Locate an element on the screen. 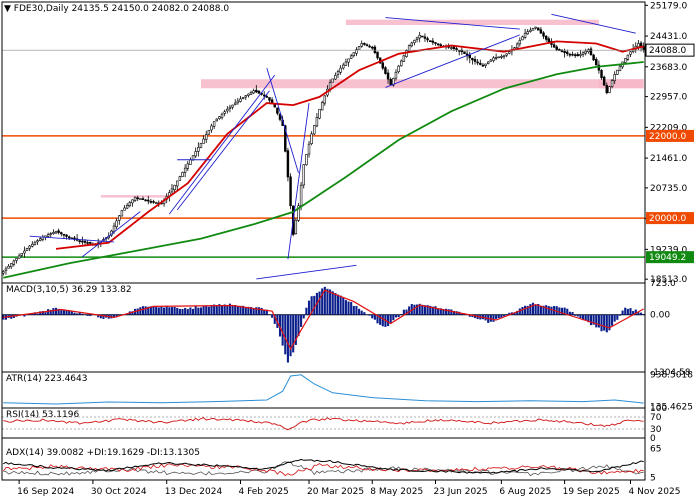 The width and height of the screenshot is (700, 503). macd-label: MACD(3,10,5) 36.29 133.82 is located at coordinates (69, 290).